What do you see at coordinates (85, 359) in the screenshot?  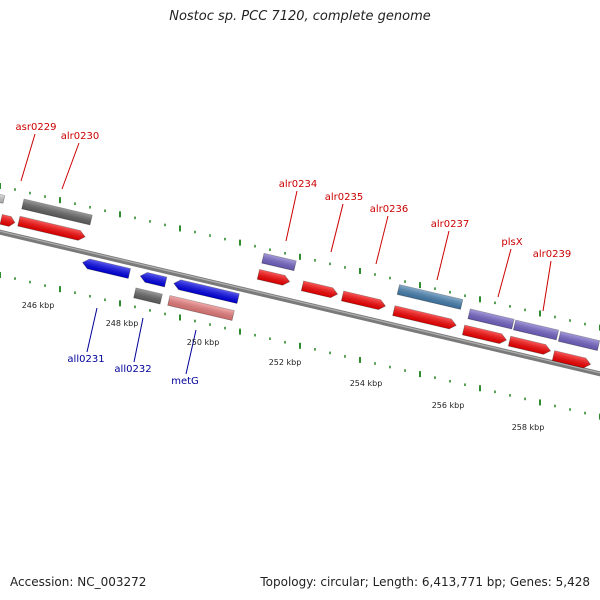 I see `feature-label: all0231` at bounding box center [85, 359].